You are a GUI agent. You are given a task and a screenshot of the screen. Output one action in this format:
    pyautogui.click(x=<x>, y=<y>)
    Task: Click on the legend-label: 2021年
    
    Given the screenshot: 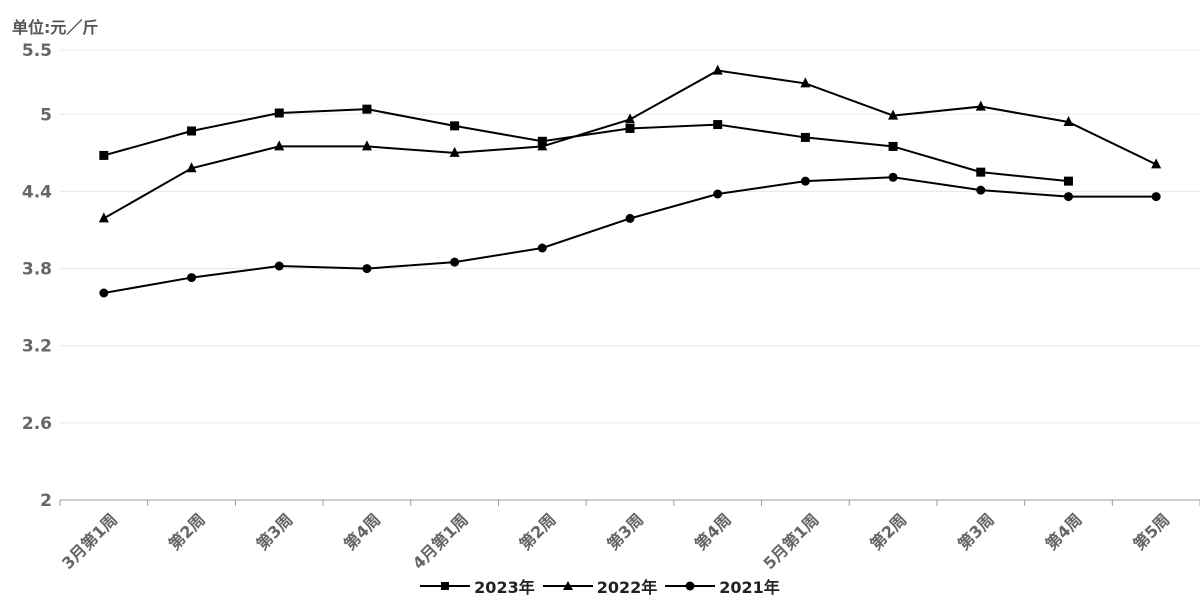 What is the action you would take?
    pyautogui.click(x=749, y=587)
    